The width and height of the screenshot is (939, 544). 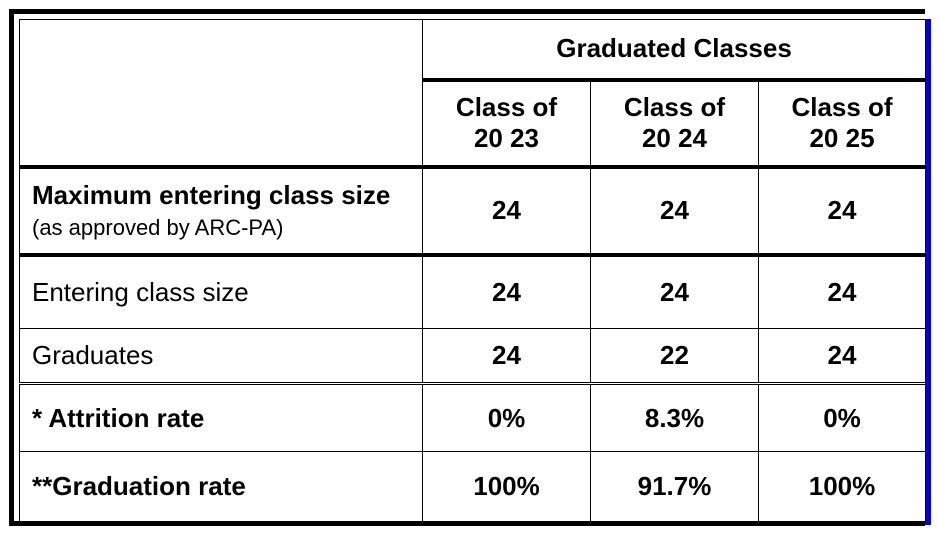 I want to click on table-row: Graduates 24 22 24, so click(x=473, y=356).